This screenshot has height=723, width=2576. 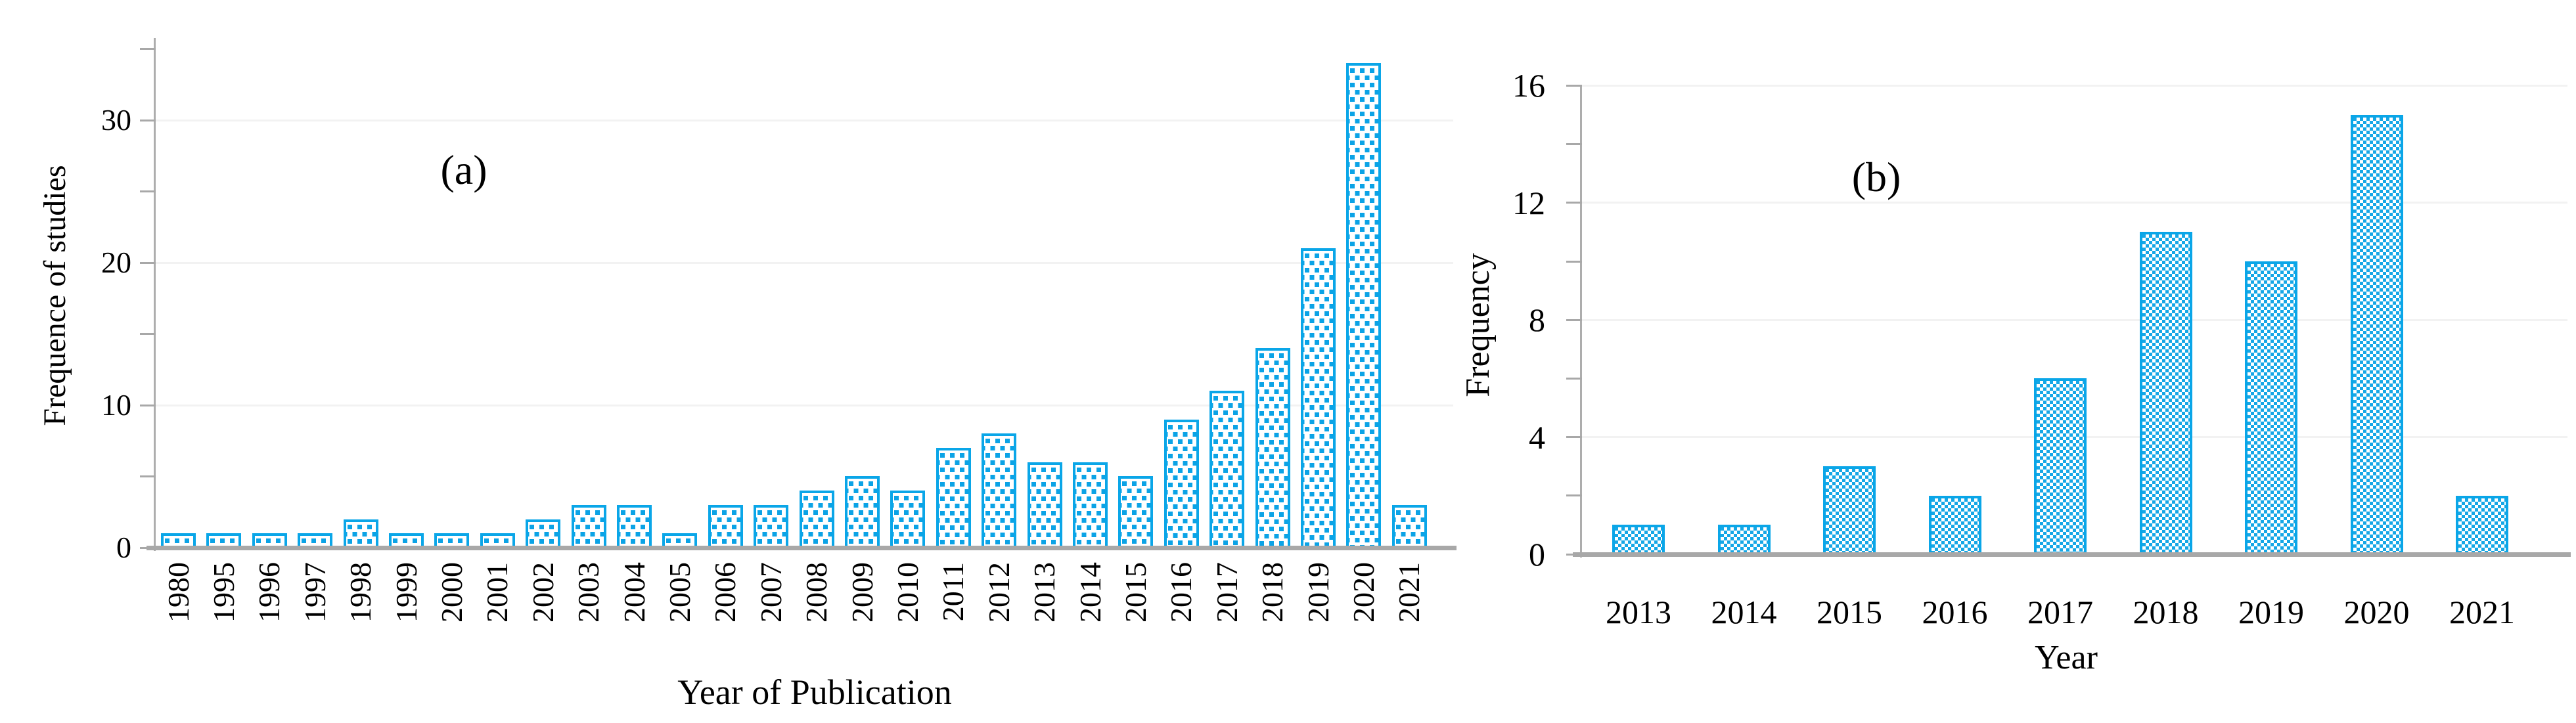 I want to click on x-tick-label-2014: 2014, so click(x=1744, y=612).